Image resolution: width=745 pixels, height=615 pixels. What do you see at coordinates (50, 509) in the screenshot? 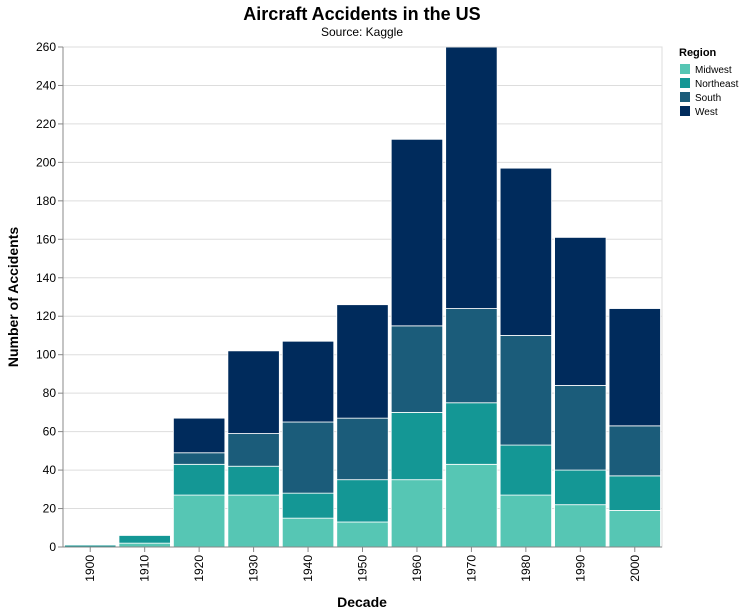
I see `y-tick-label: 20` at bounding box center [50, 509].